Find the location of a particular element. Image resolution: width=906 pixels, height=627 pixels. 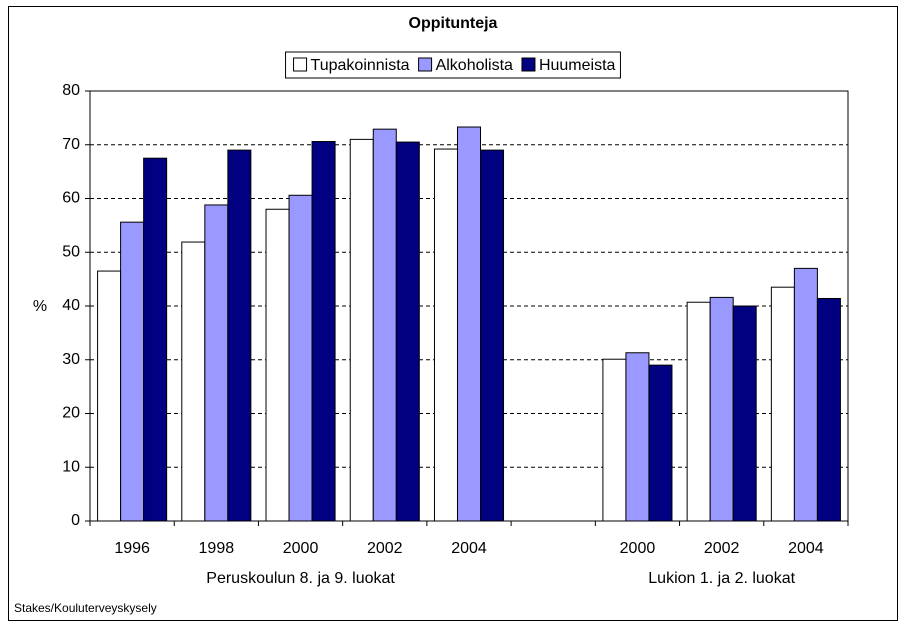

y-tick-label: 30 is located at coordinates (71, 359).